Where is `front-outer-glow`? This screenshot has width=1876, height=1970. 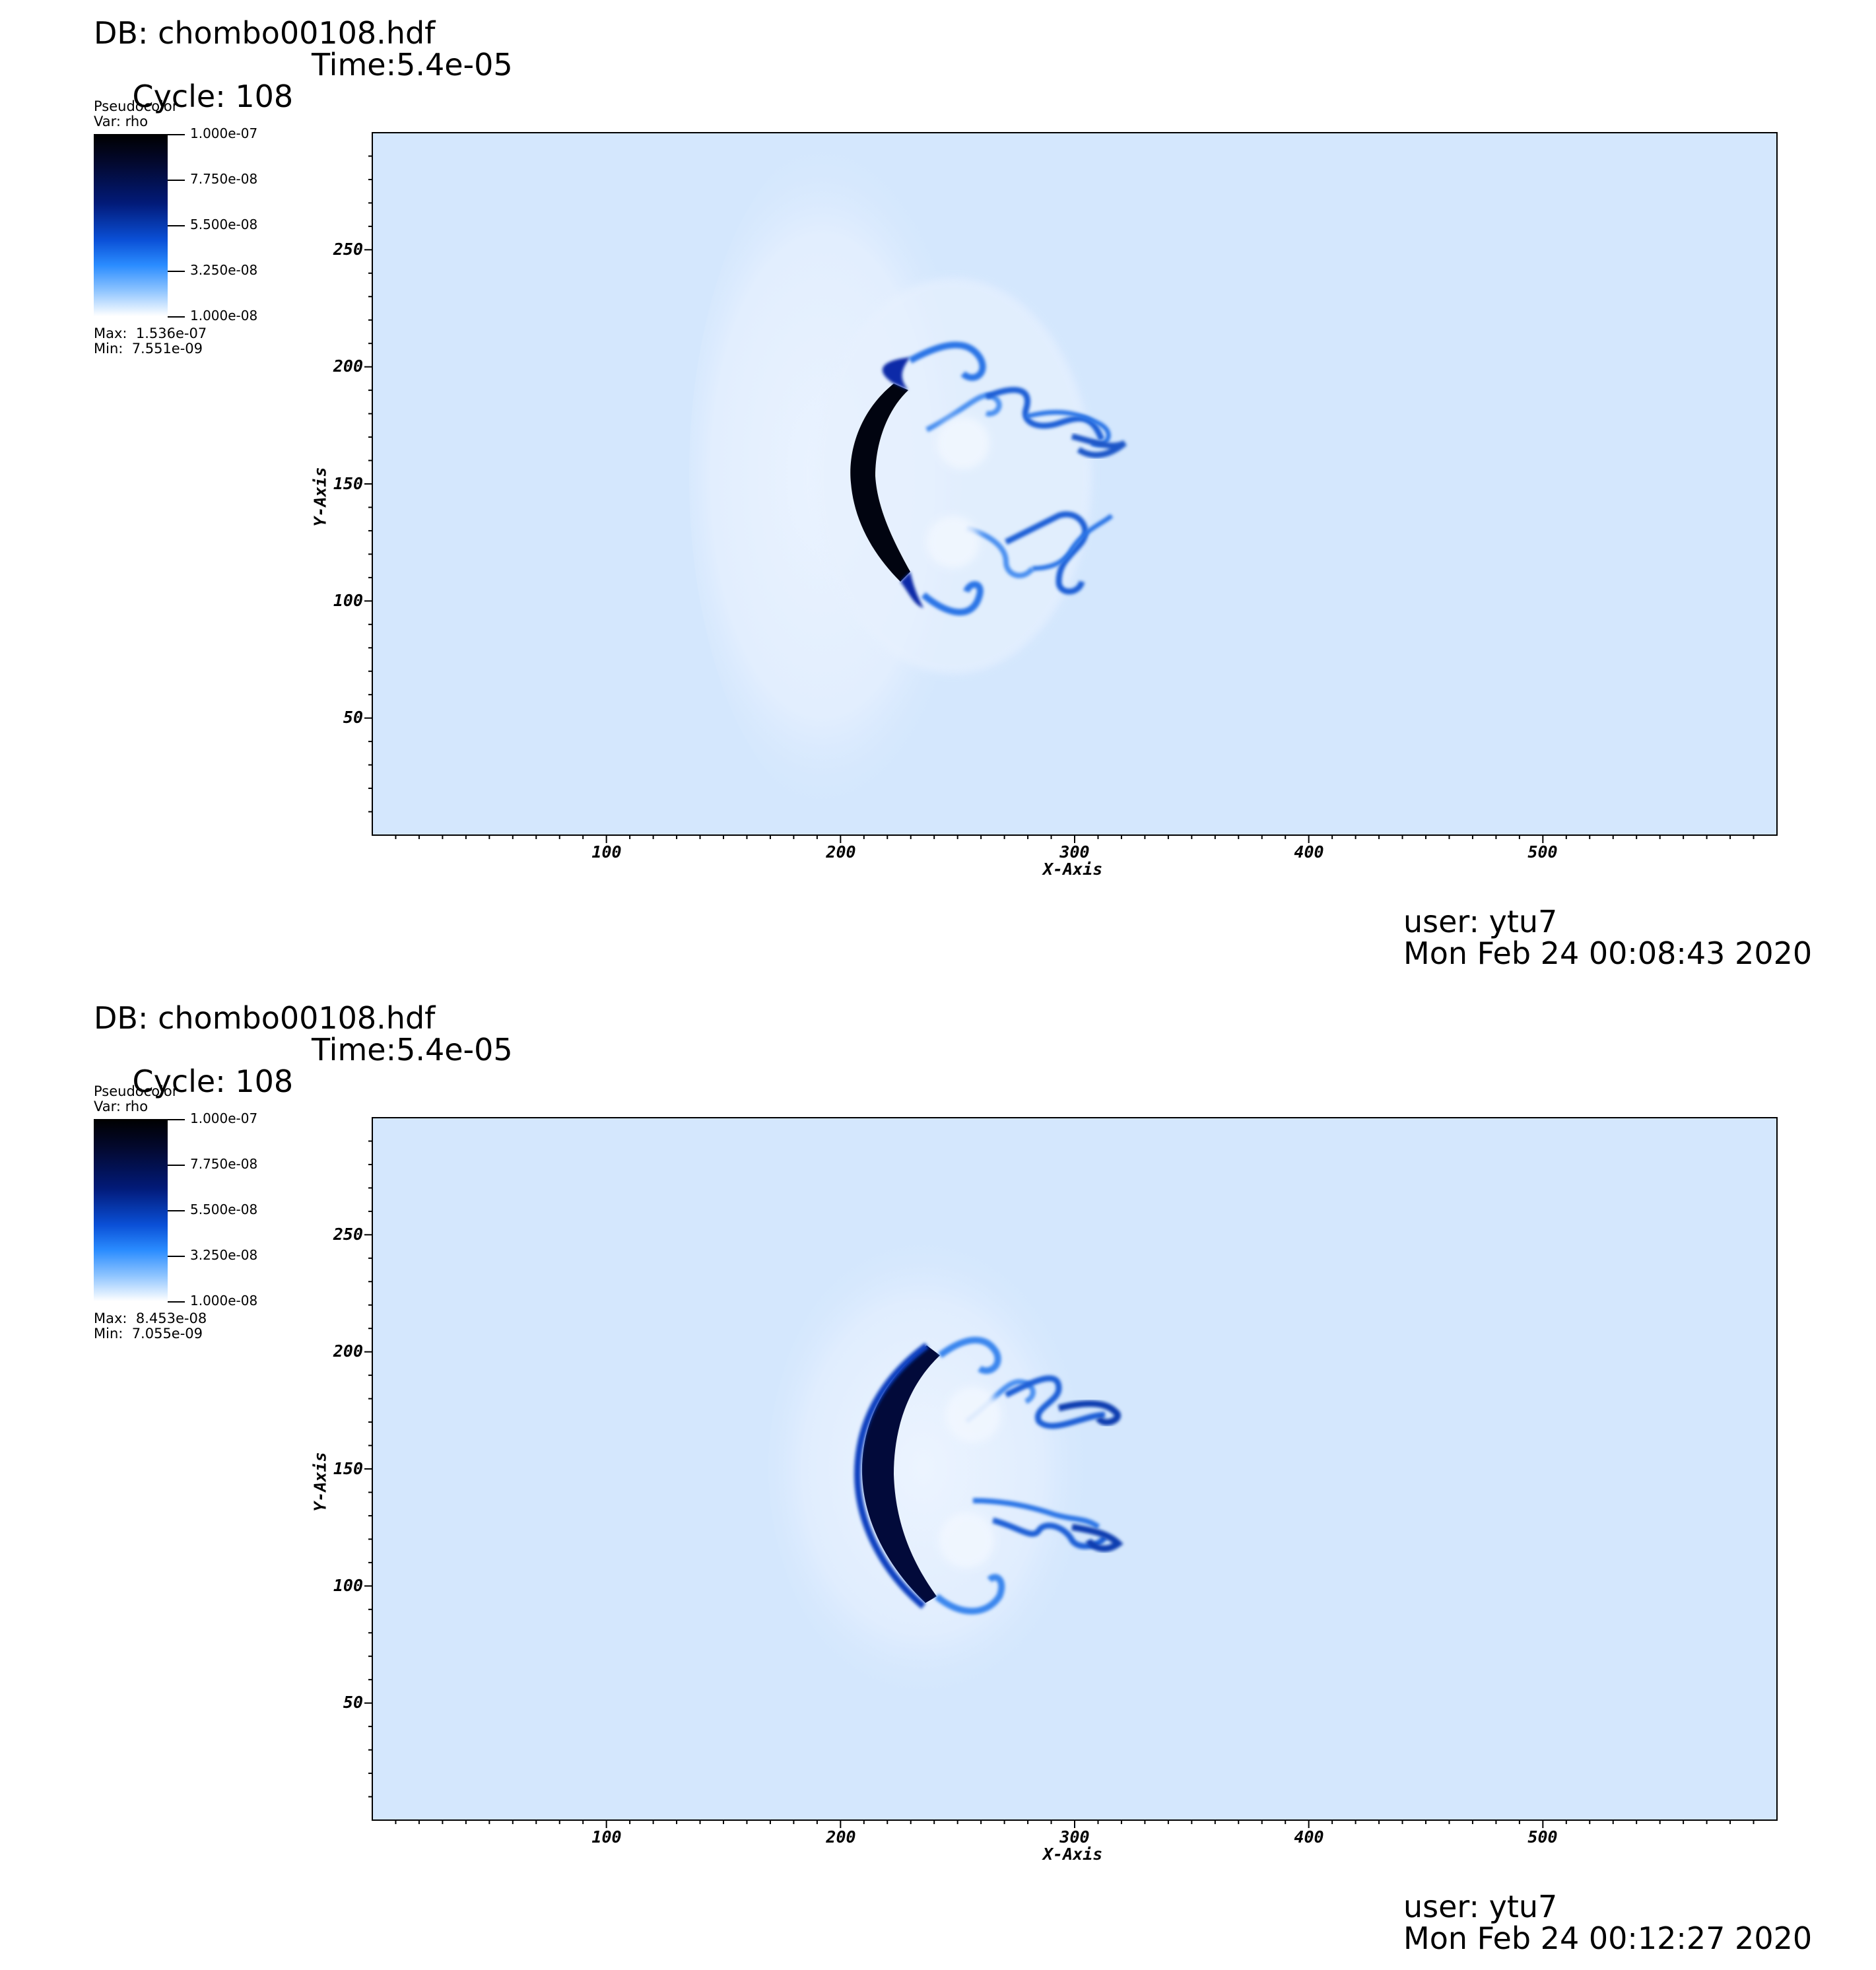
front-outer-glow is located at coordinates (892, 1475).